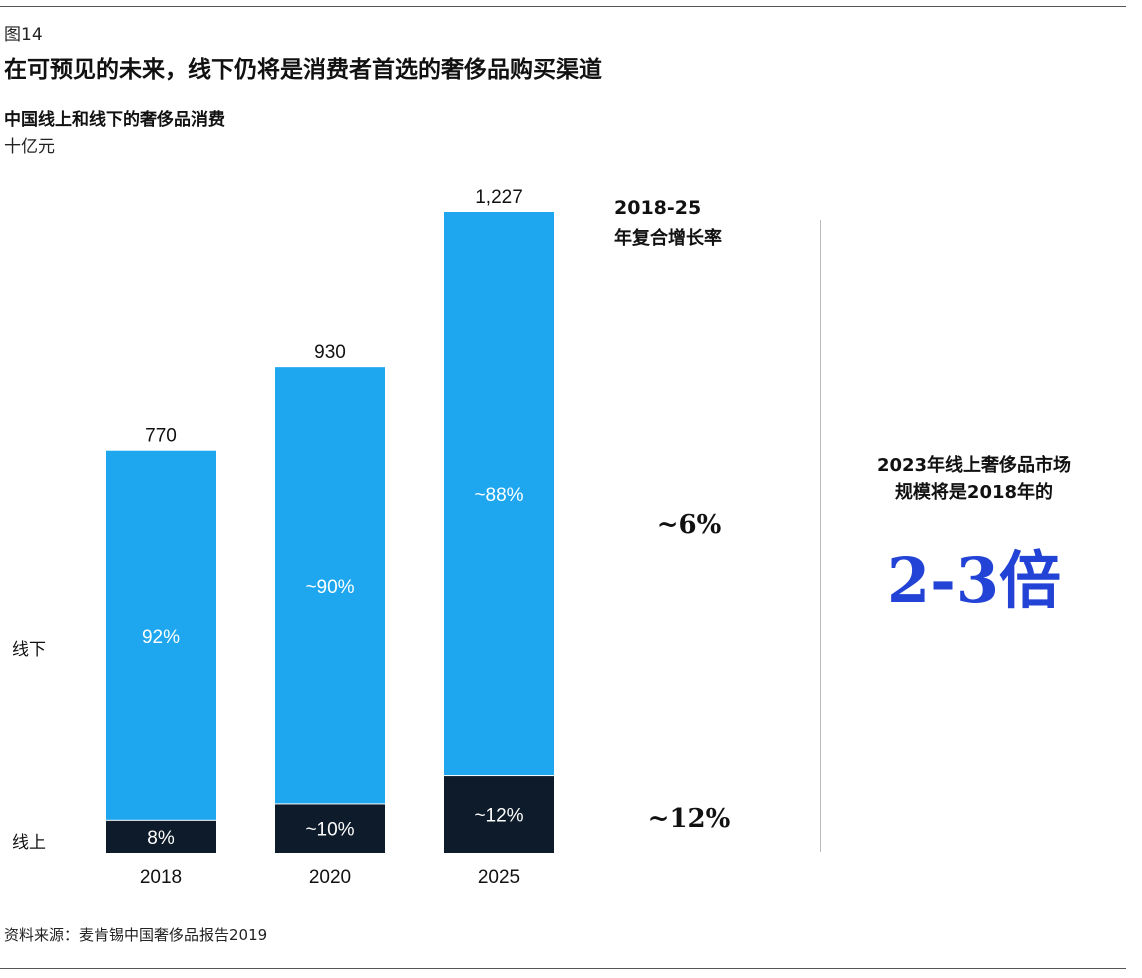 The height and width of the screenshot is (978, 1142). I want to click on label-offline-2020: ~90%, so click(329, 587).